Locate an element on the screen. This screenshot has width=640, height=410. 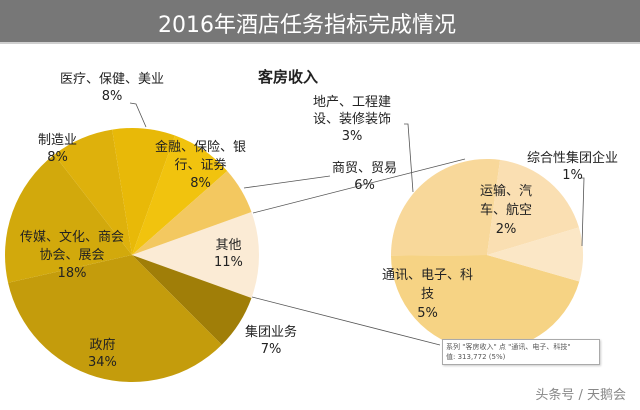
label-line: 3% is located at coordinates (352, 136).